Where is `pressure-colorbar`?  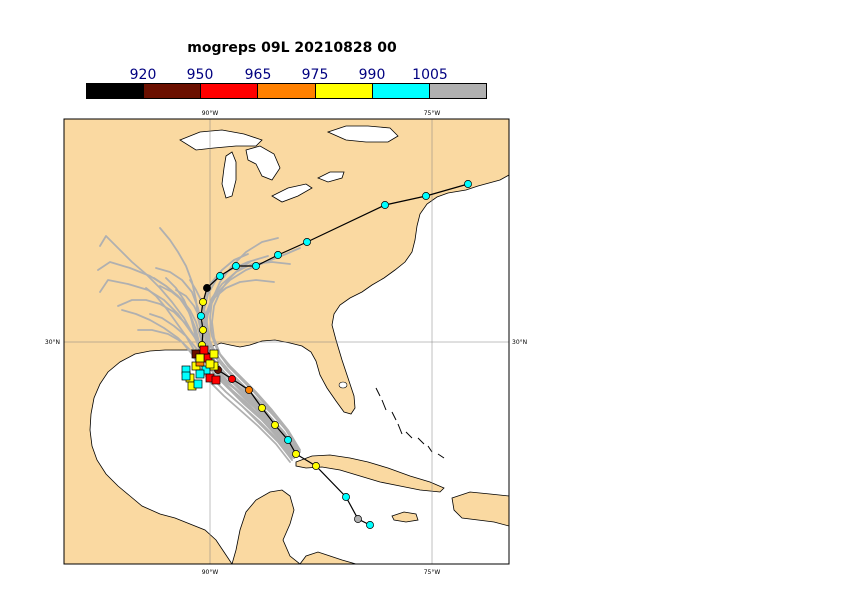
pressure-colorbar is located at coordinates (286, 91).